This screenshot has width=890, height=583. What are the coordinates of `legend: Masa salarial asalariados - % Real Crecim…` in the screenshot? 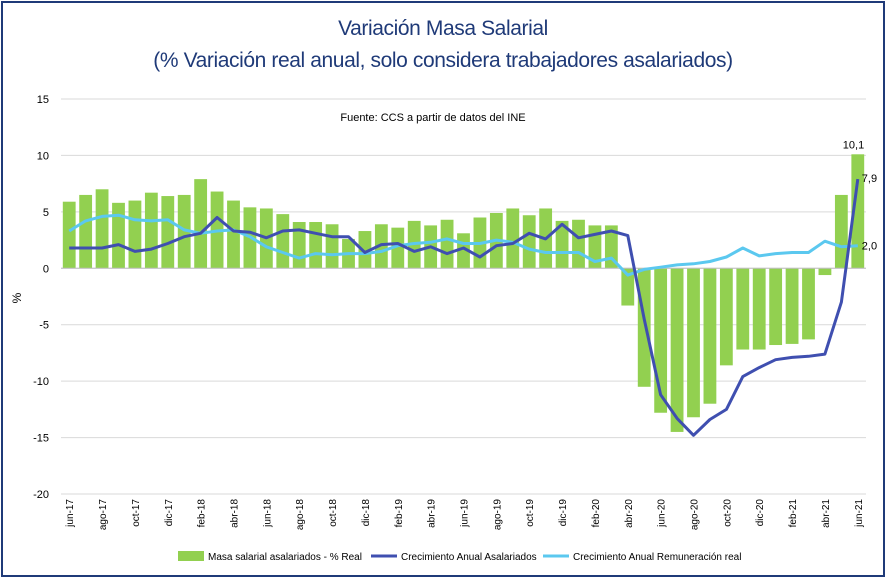 It's located at (459, 557).